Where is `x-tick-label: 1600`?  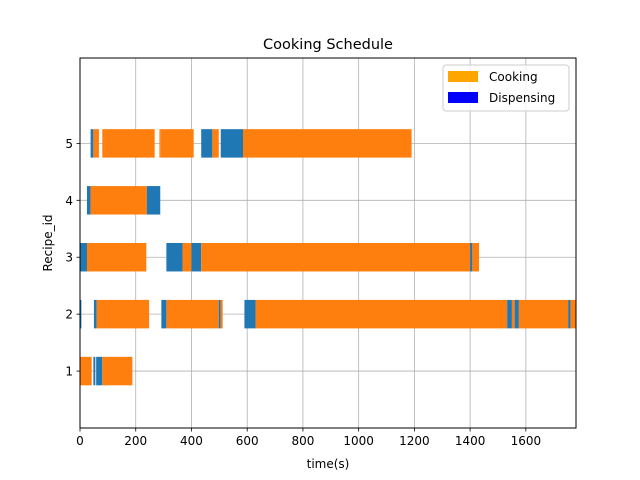
x-tick-label: 1600 is located at coordinates (526, 441).